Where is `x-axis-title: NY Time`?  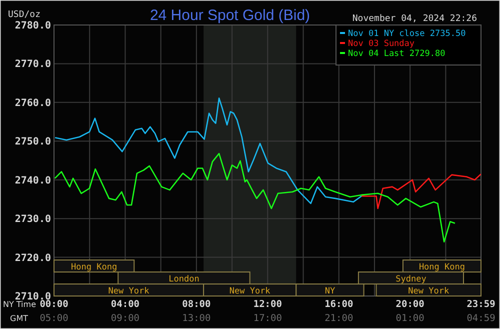 x-axis-title: NY Time is located at coordinates (19, 304).